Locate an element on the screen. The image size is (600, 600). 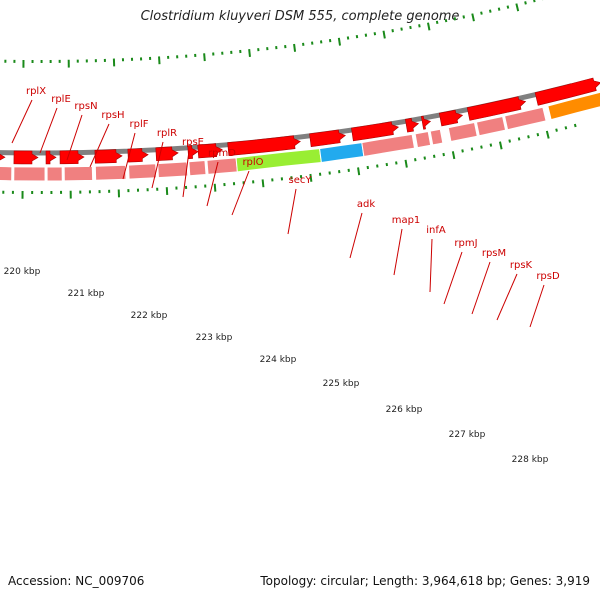
gene-label-rpsN: rpsN is located at coordinates (85, 106).